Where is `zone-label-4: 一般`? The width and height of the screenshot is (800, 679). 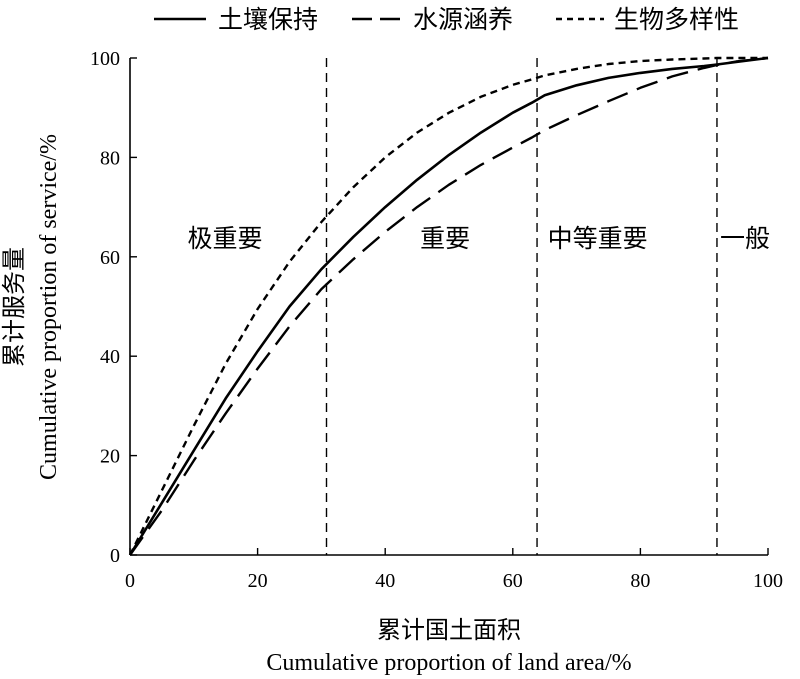
zone-label-4: 一般 is located at coordinates (745, 238).